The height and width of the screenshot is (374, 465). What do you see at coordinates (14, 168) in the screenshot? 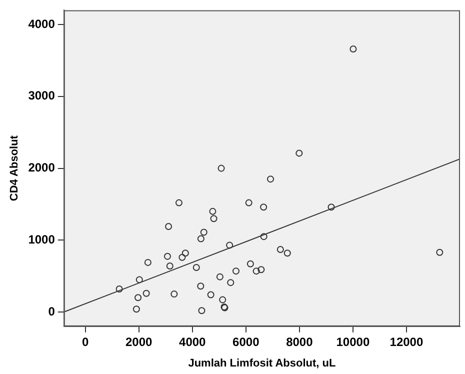
I see `y-axis-title: CD4 Absolut` at bounding box center [14, 168].